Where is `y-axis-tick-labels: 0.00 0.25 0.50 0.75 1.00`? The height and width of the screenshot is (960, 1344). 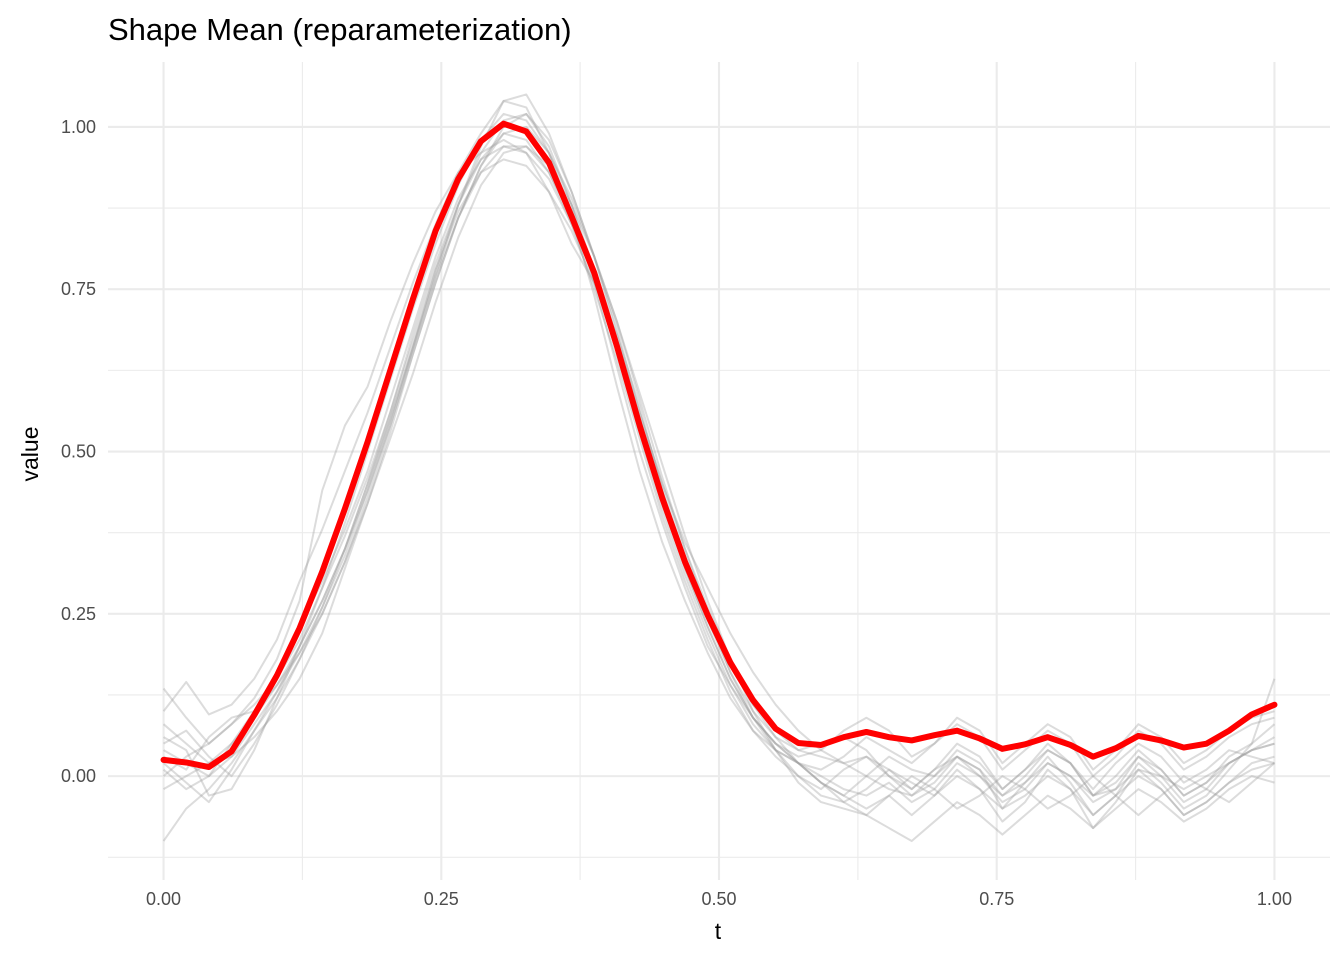
y-axis-tick-labels: 0.00 0.25 0.50 0.75 1.00 is located at coordinates (78, 451).